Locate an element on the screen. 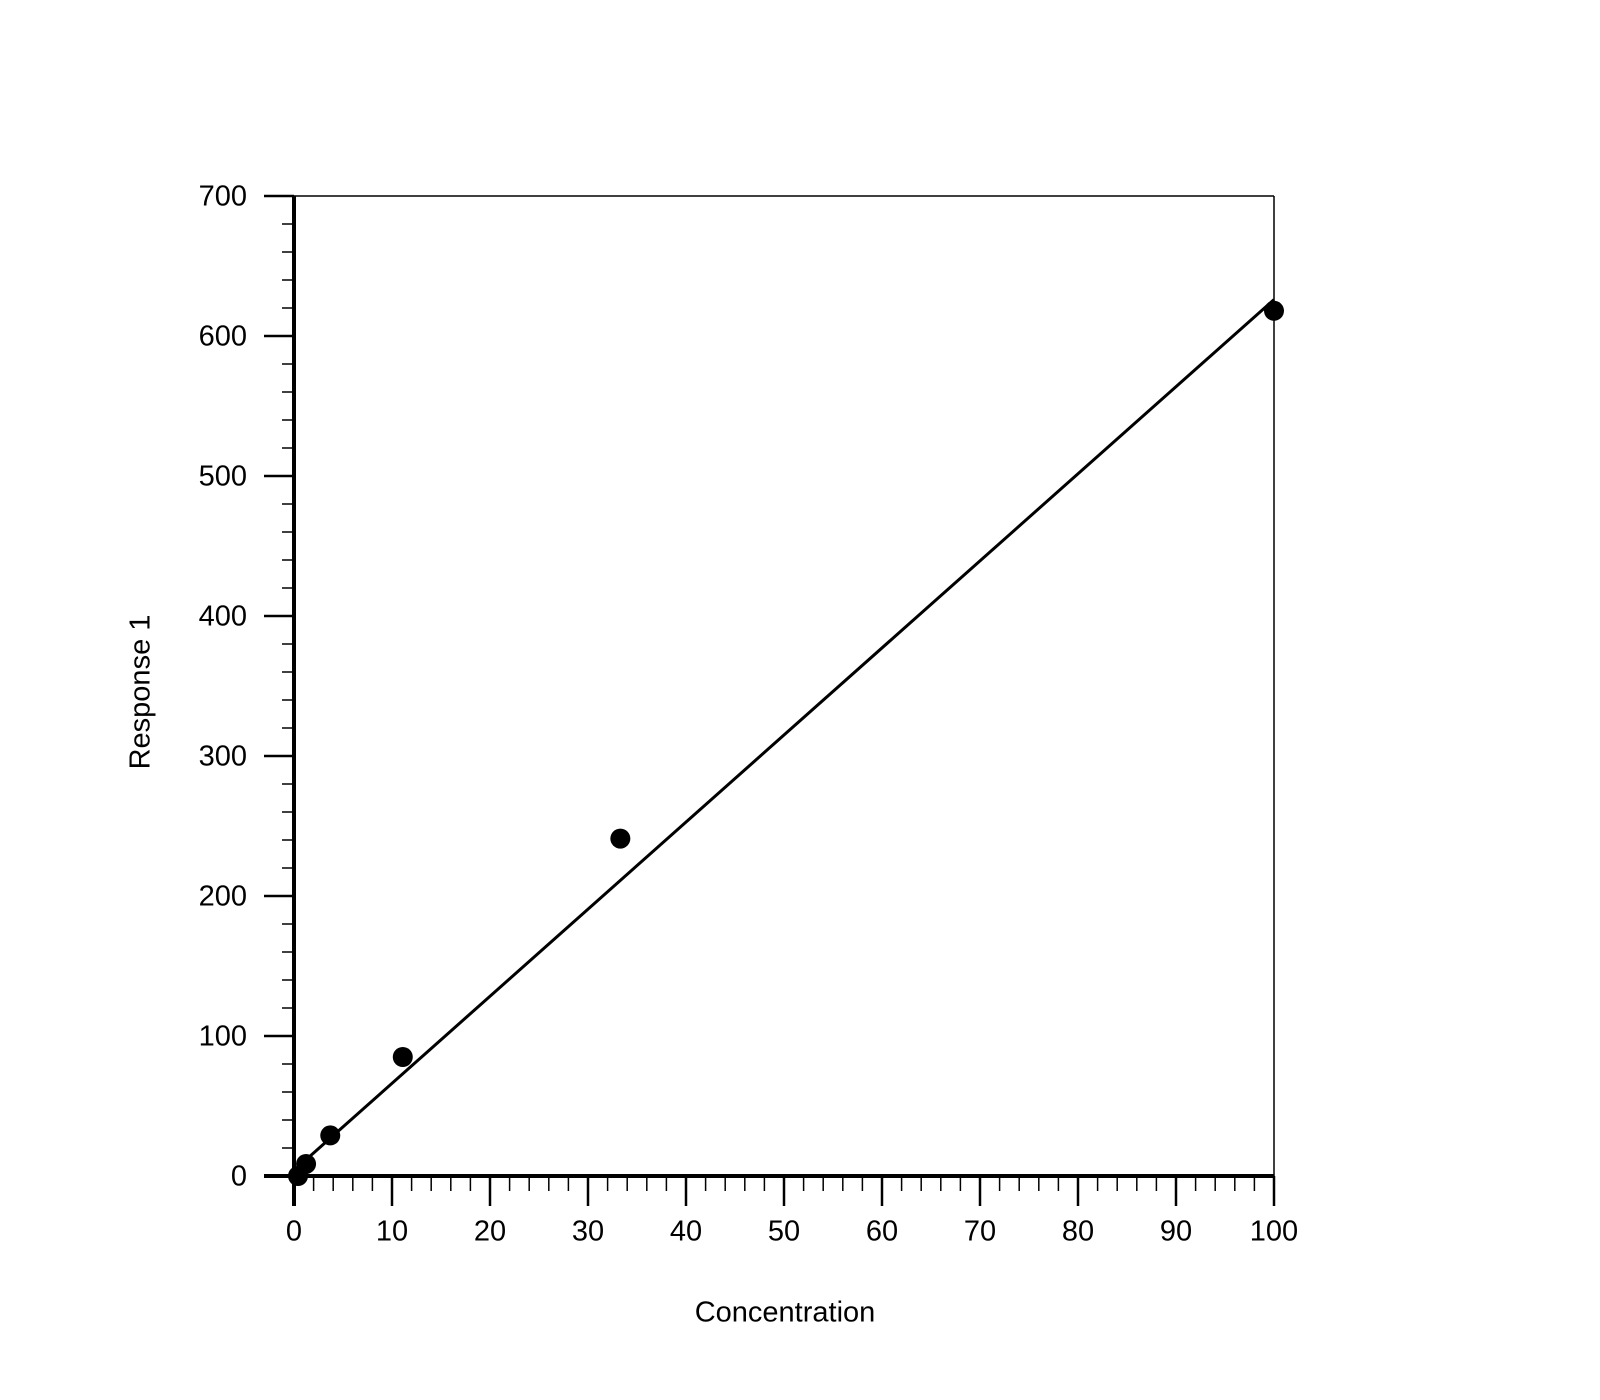 The image size is (1600, 1400). x-tick-label: 90 is located at coordinates (1176, 1232).